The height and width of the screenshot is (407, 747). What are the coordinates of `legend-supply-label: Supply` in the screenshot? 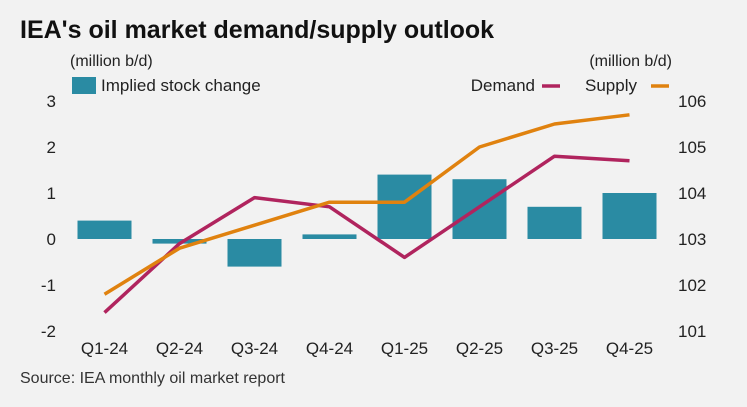 It's located at (611, 85).